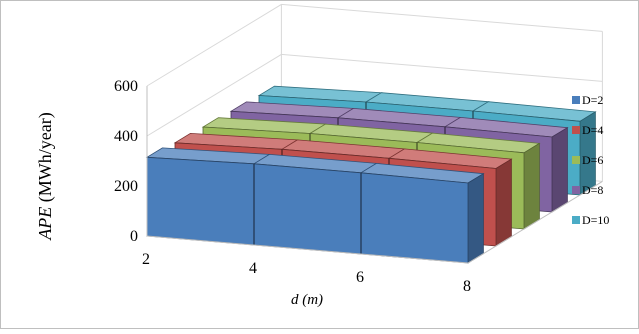  I want to click on x-tick-label: 2, so click(146, 259).